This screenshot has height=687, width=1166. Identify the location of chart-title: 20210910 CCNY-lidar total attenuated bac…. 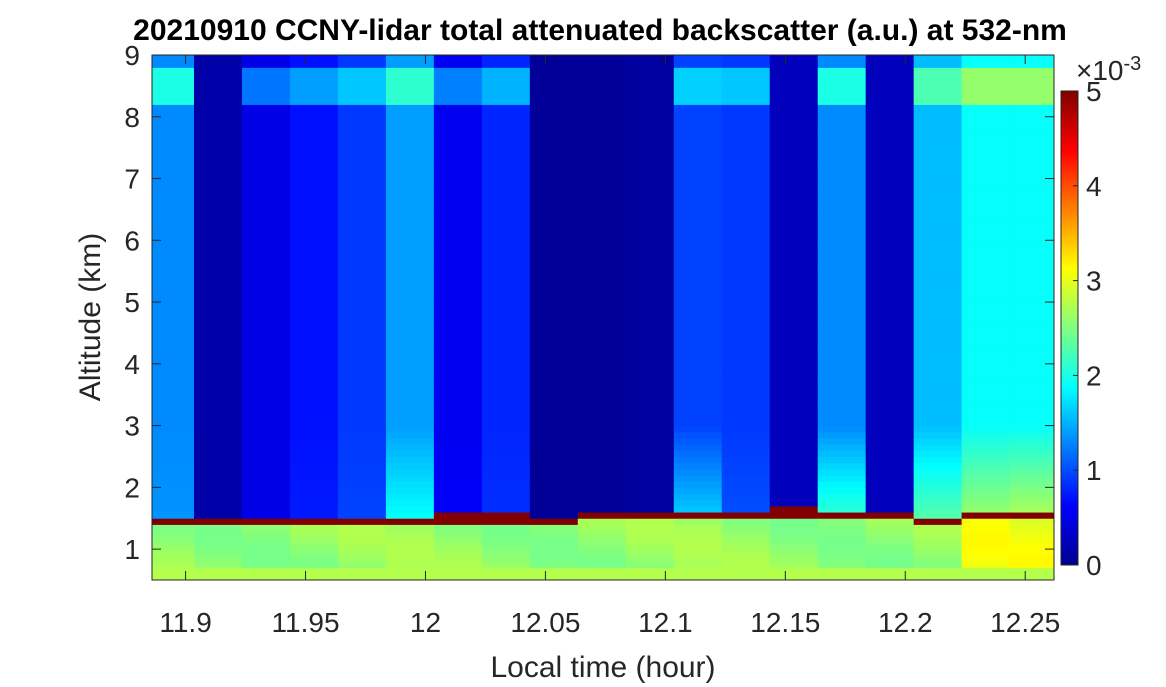
(600, 30).